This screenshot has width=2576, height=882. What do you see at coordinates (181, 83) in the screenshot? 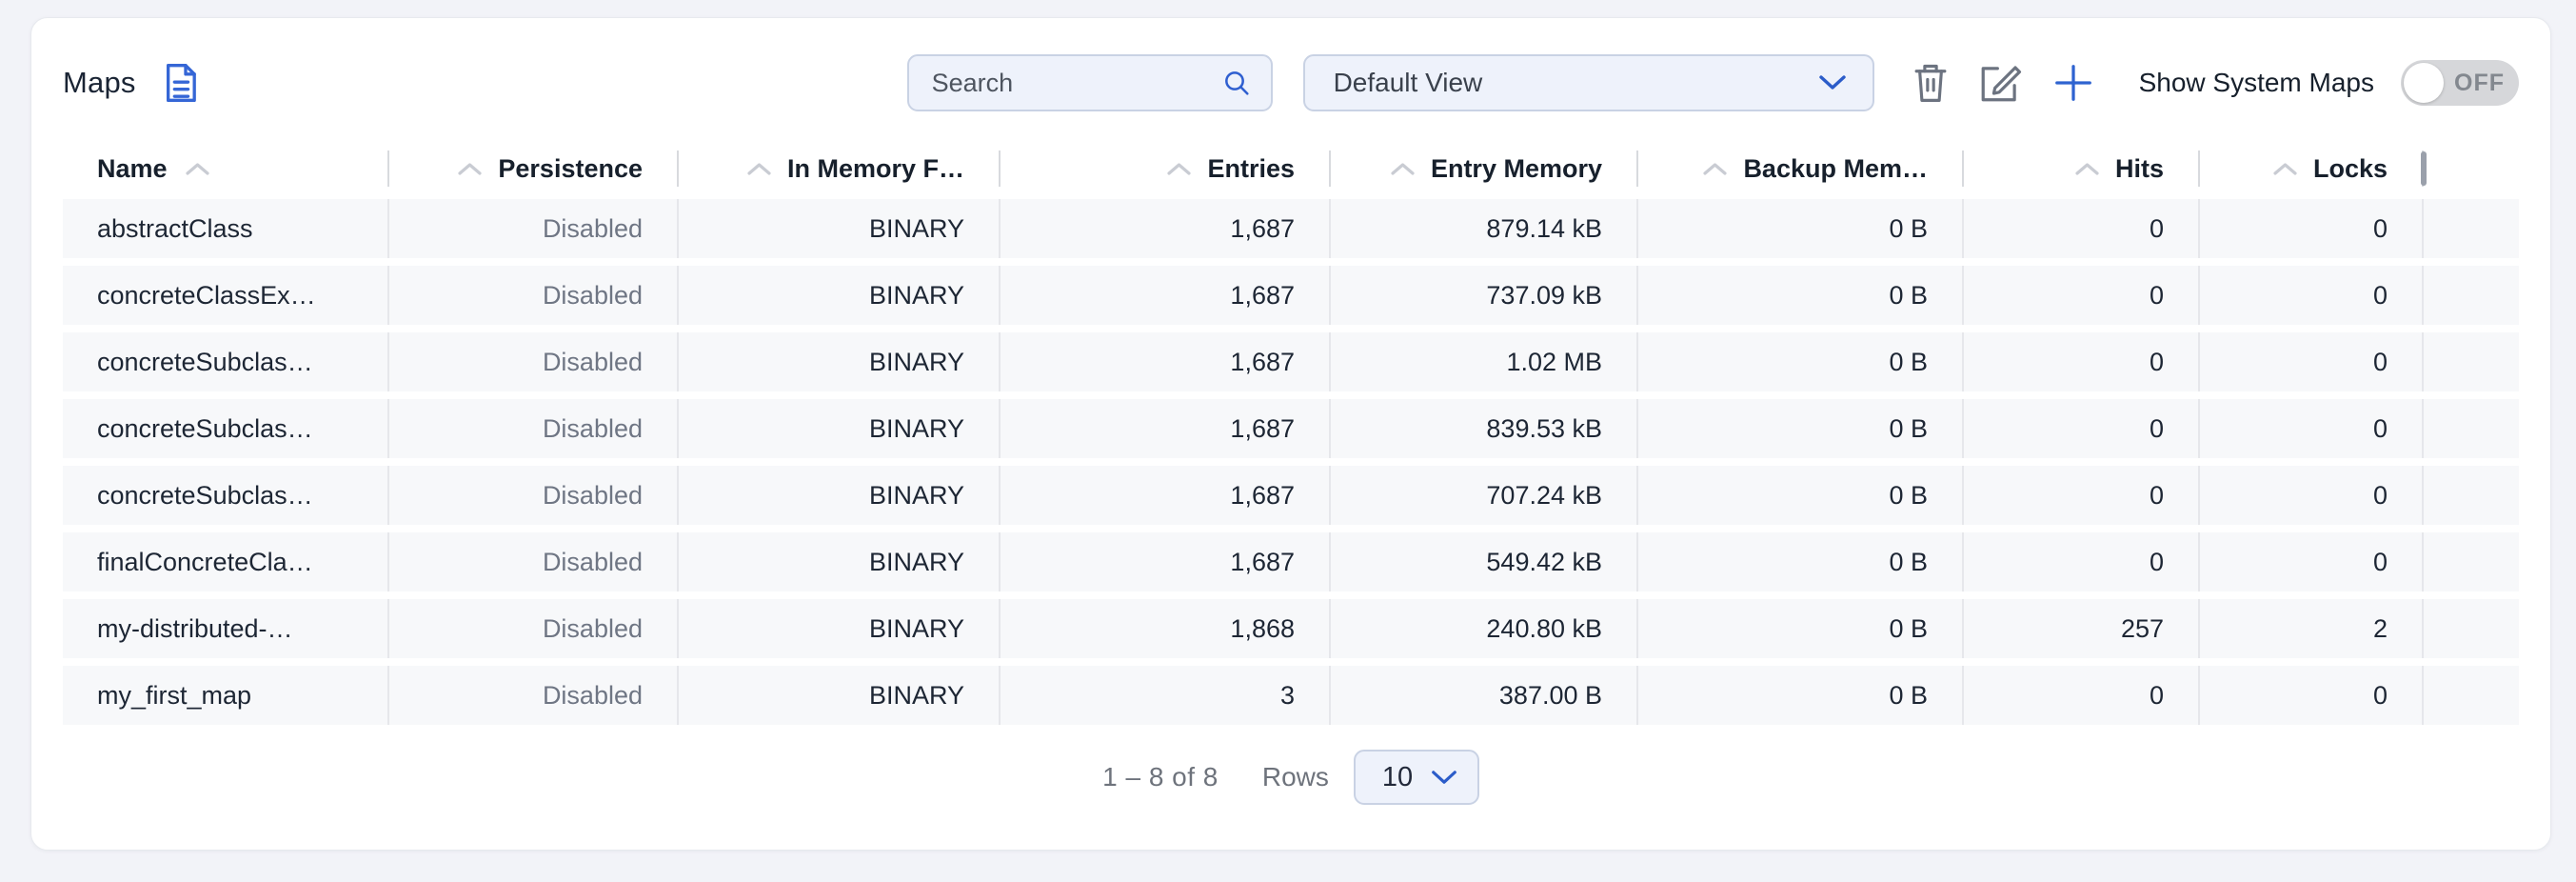
I see `documentation-icon` at bounding box center [181, 83].